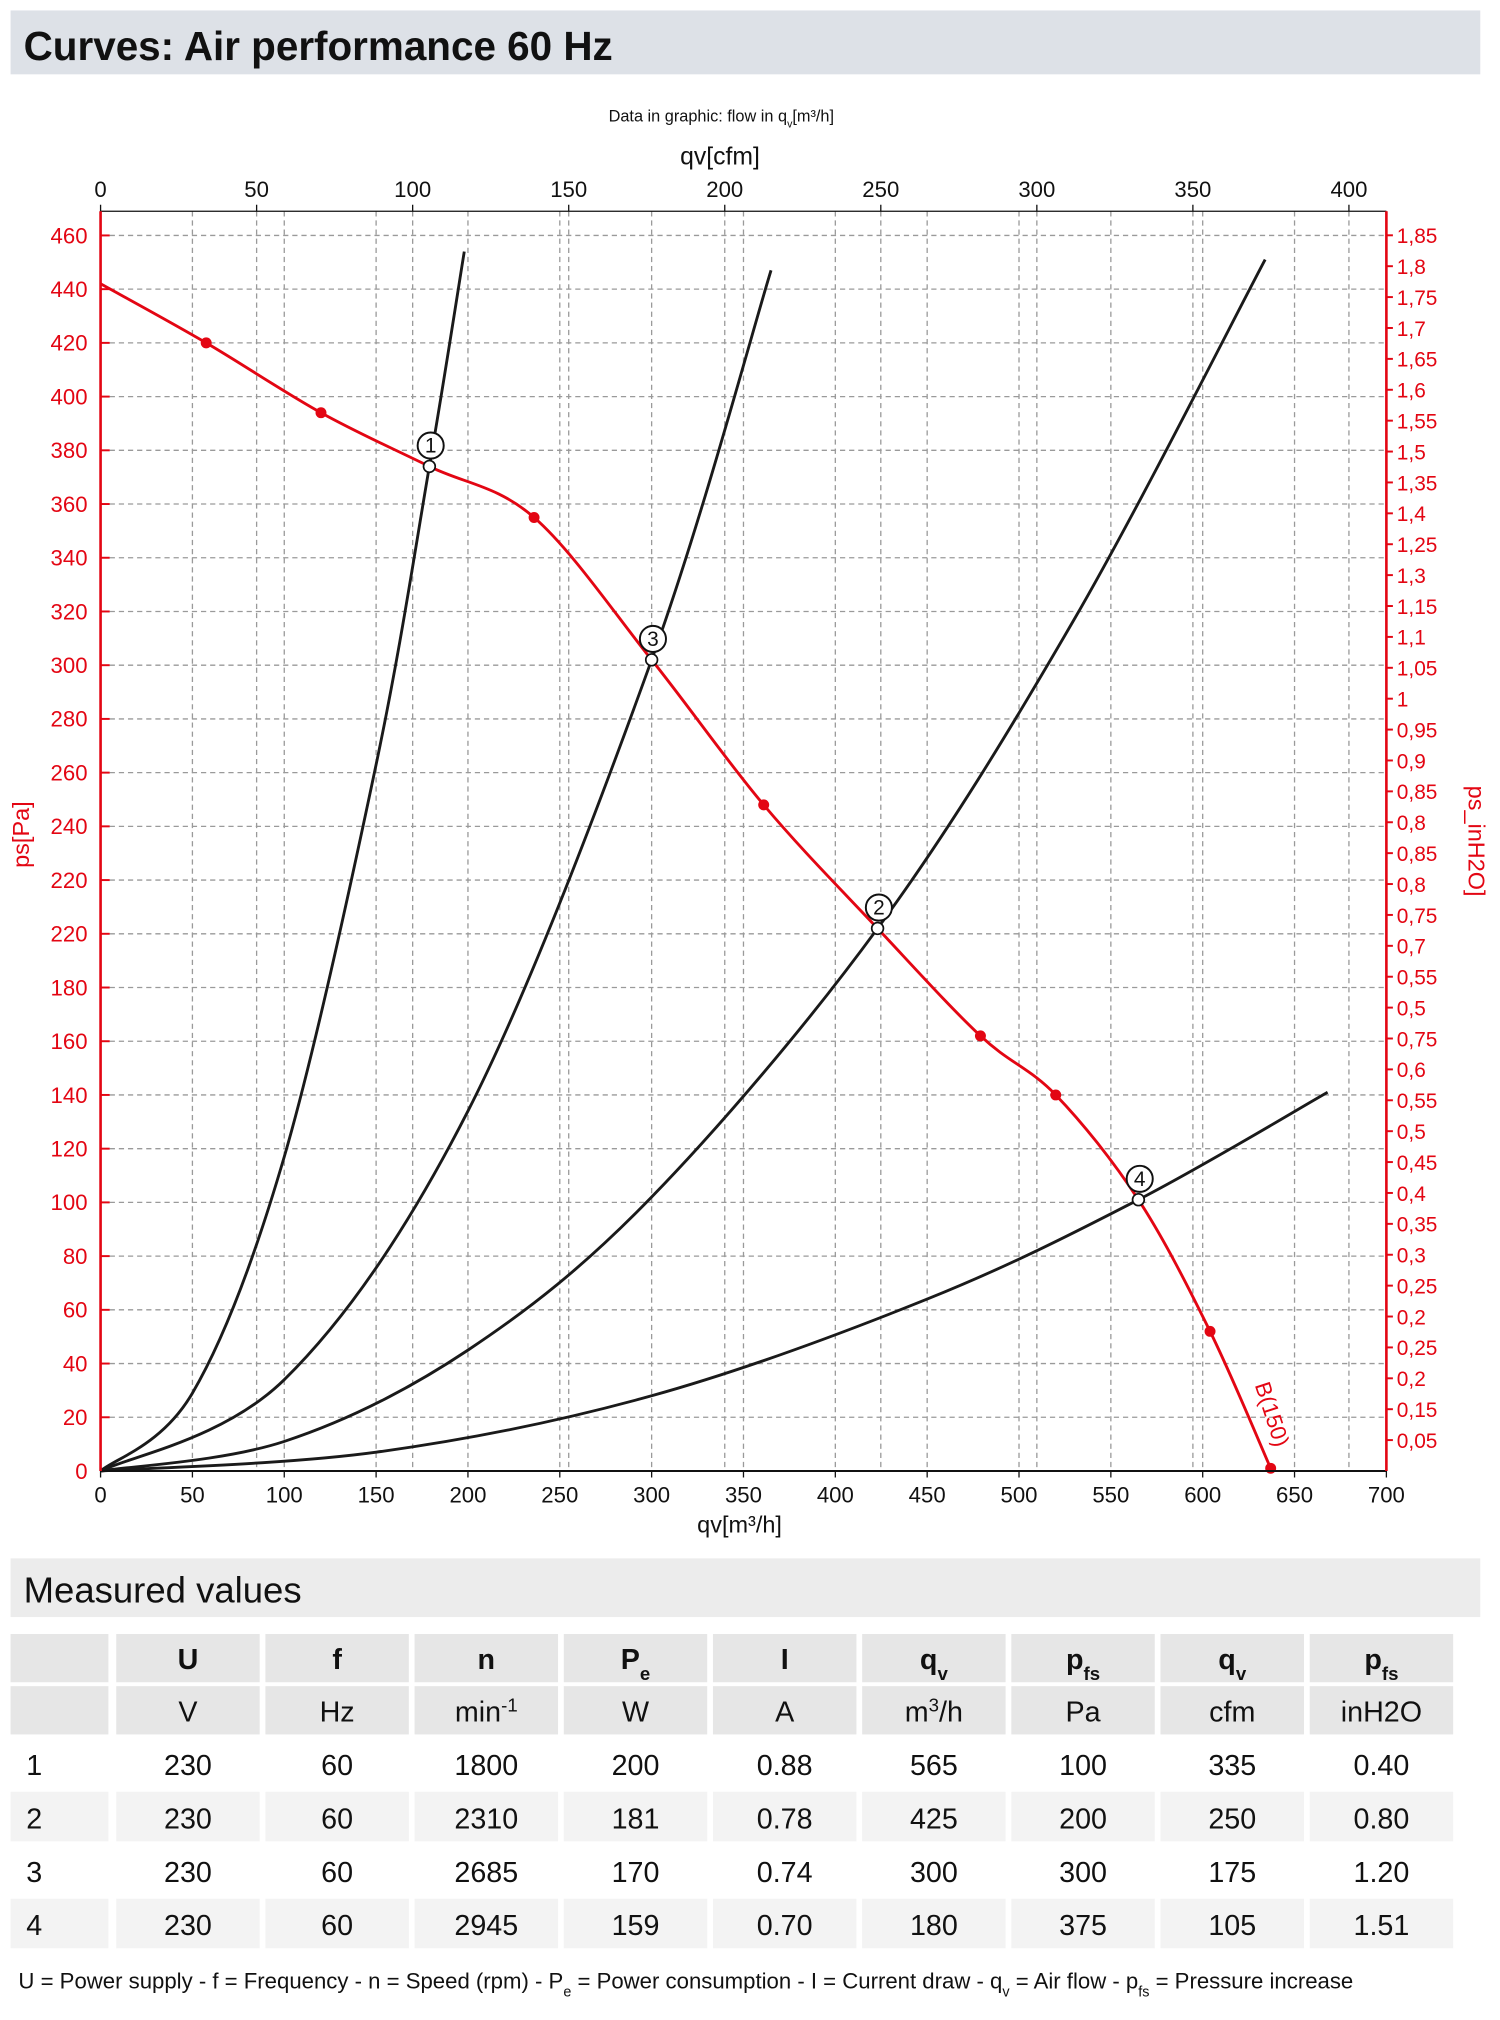  I want to click on table-cell-text: 175, so click(1232, 1873).